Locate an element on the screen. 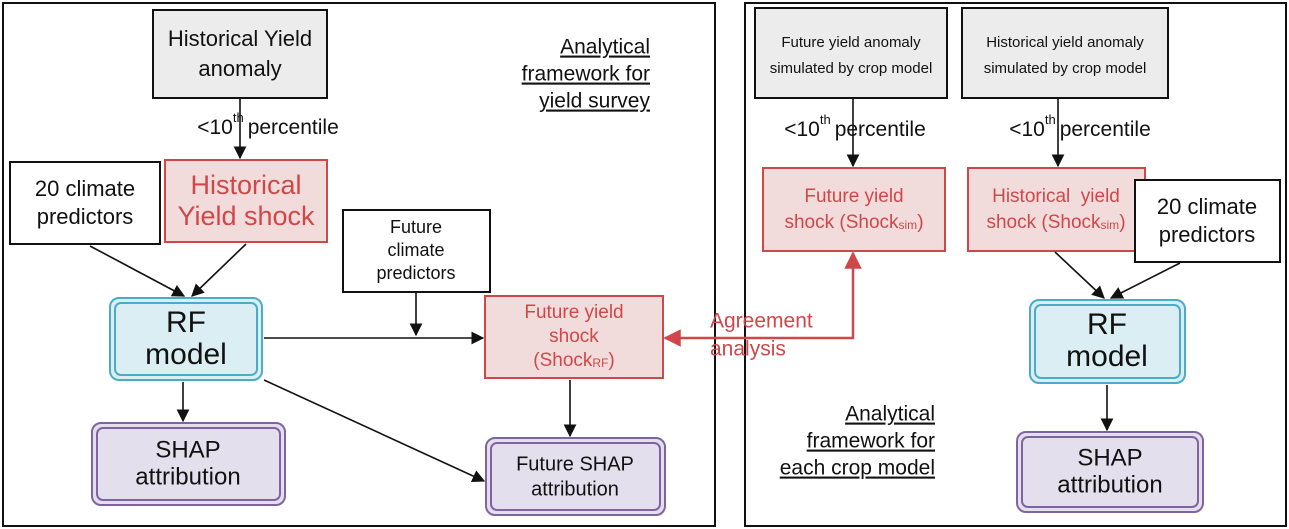 This screenshot has width=1289, height=529. node-label: (ShockRF) is located at coordinates (573, 360).